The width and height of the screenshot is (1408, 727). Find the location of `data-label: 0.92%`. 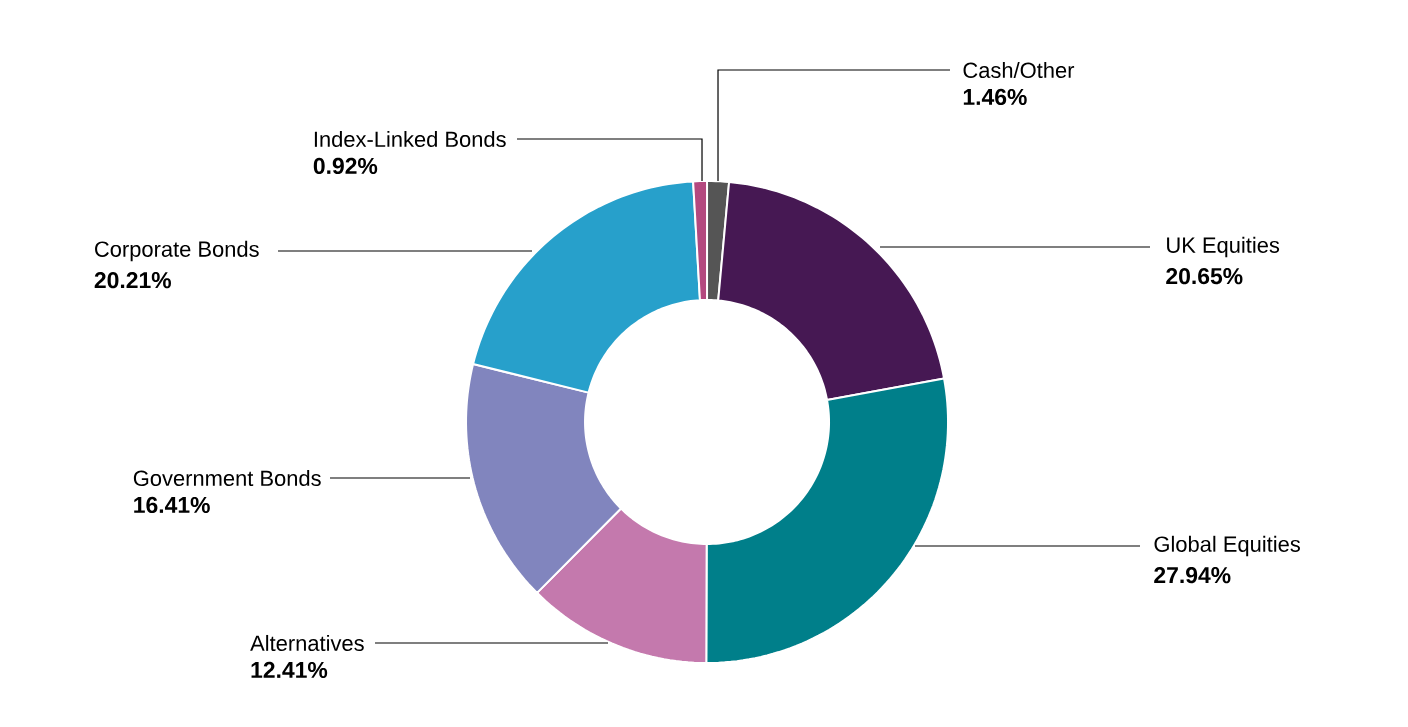

data-label: 0.92% is located at coordinates (345, 166).